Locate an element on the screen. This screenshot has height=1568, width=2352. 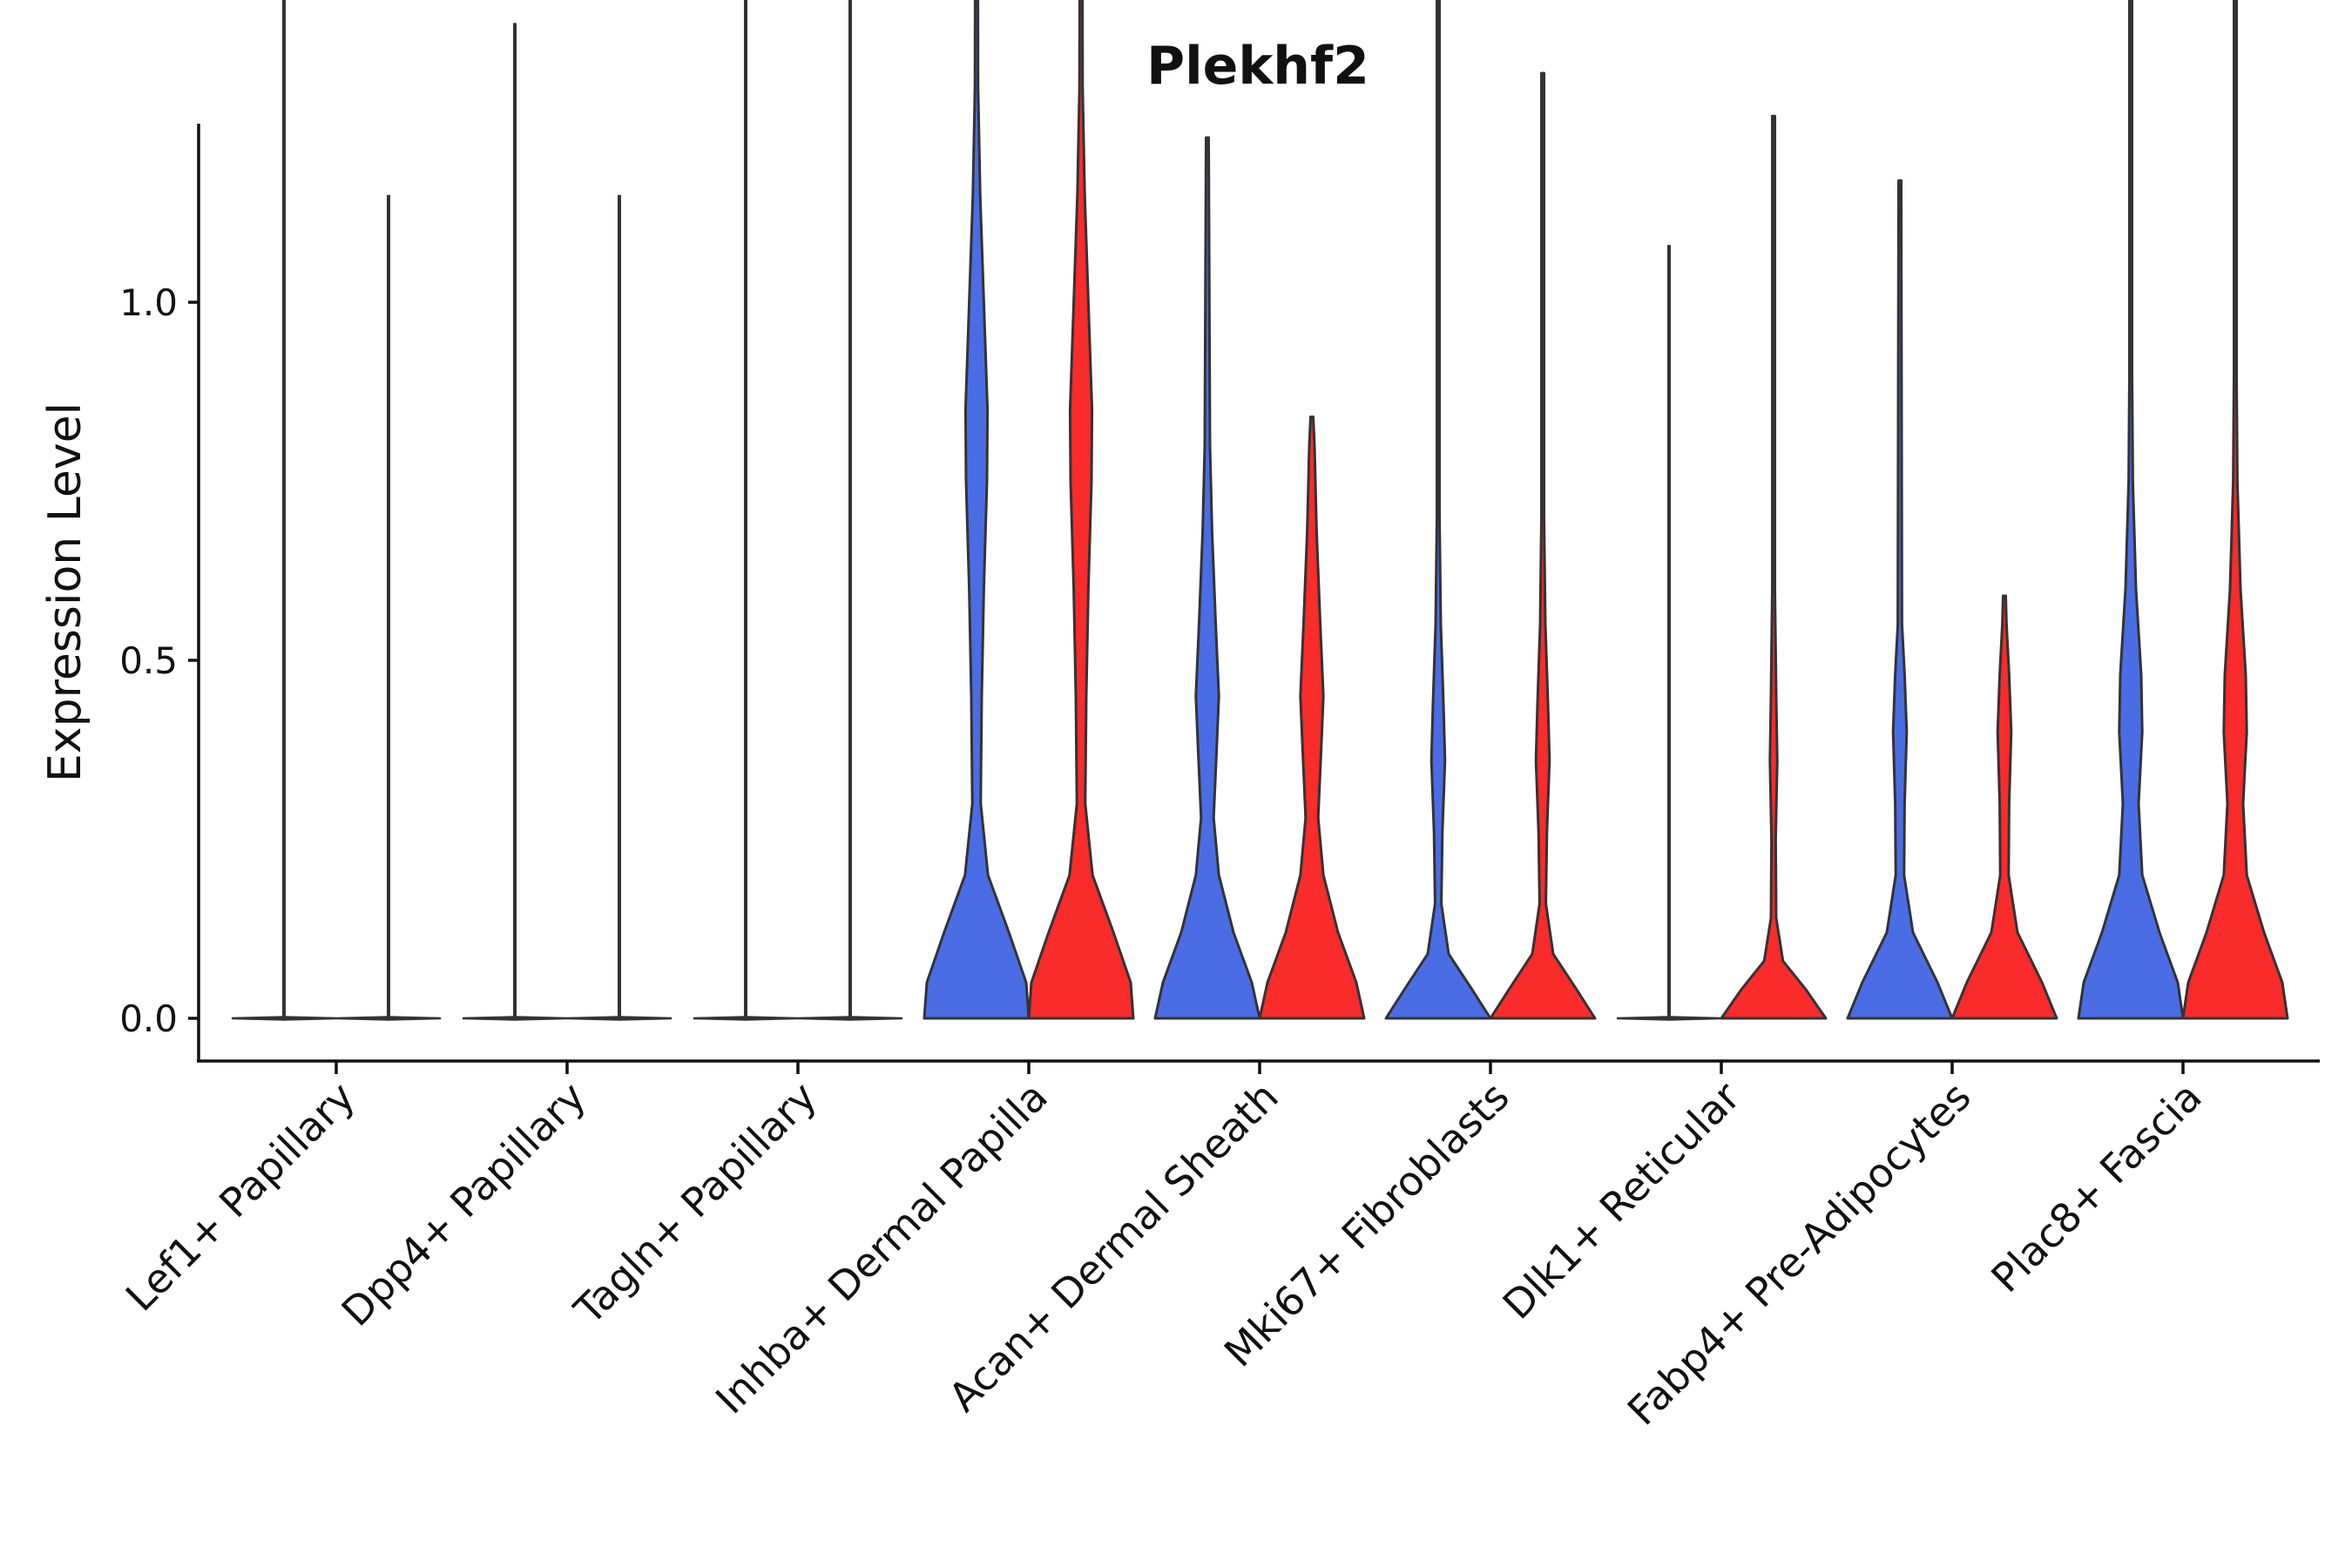
y-tick-label: 0.0 is located at coordinates (148, 1018).